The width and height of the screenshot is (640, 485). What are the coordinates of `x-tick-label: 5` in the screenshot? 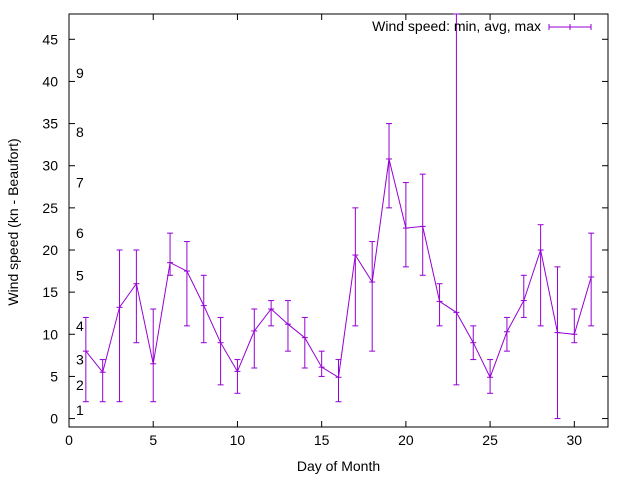 It's located at (153, 440).